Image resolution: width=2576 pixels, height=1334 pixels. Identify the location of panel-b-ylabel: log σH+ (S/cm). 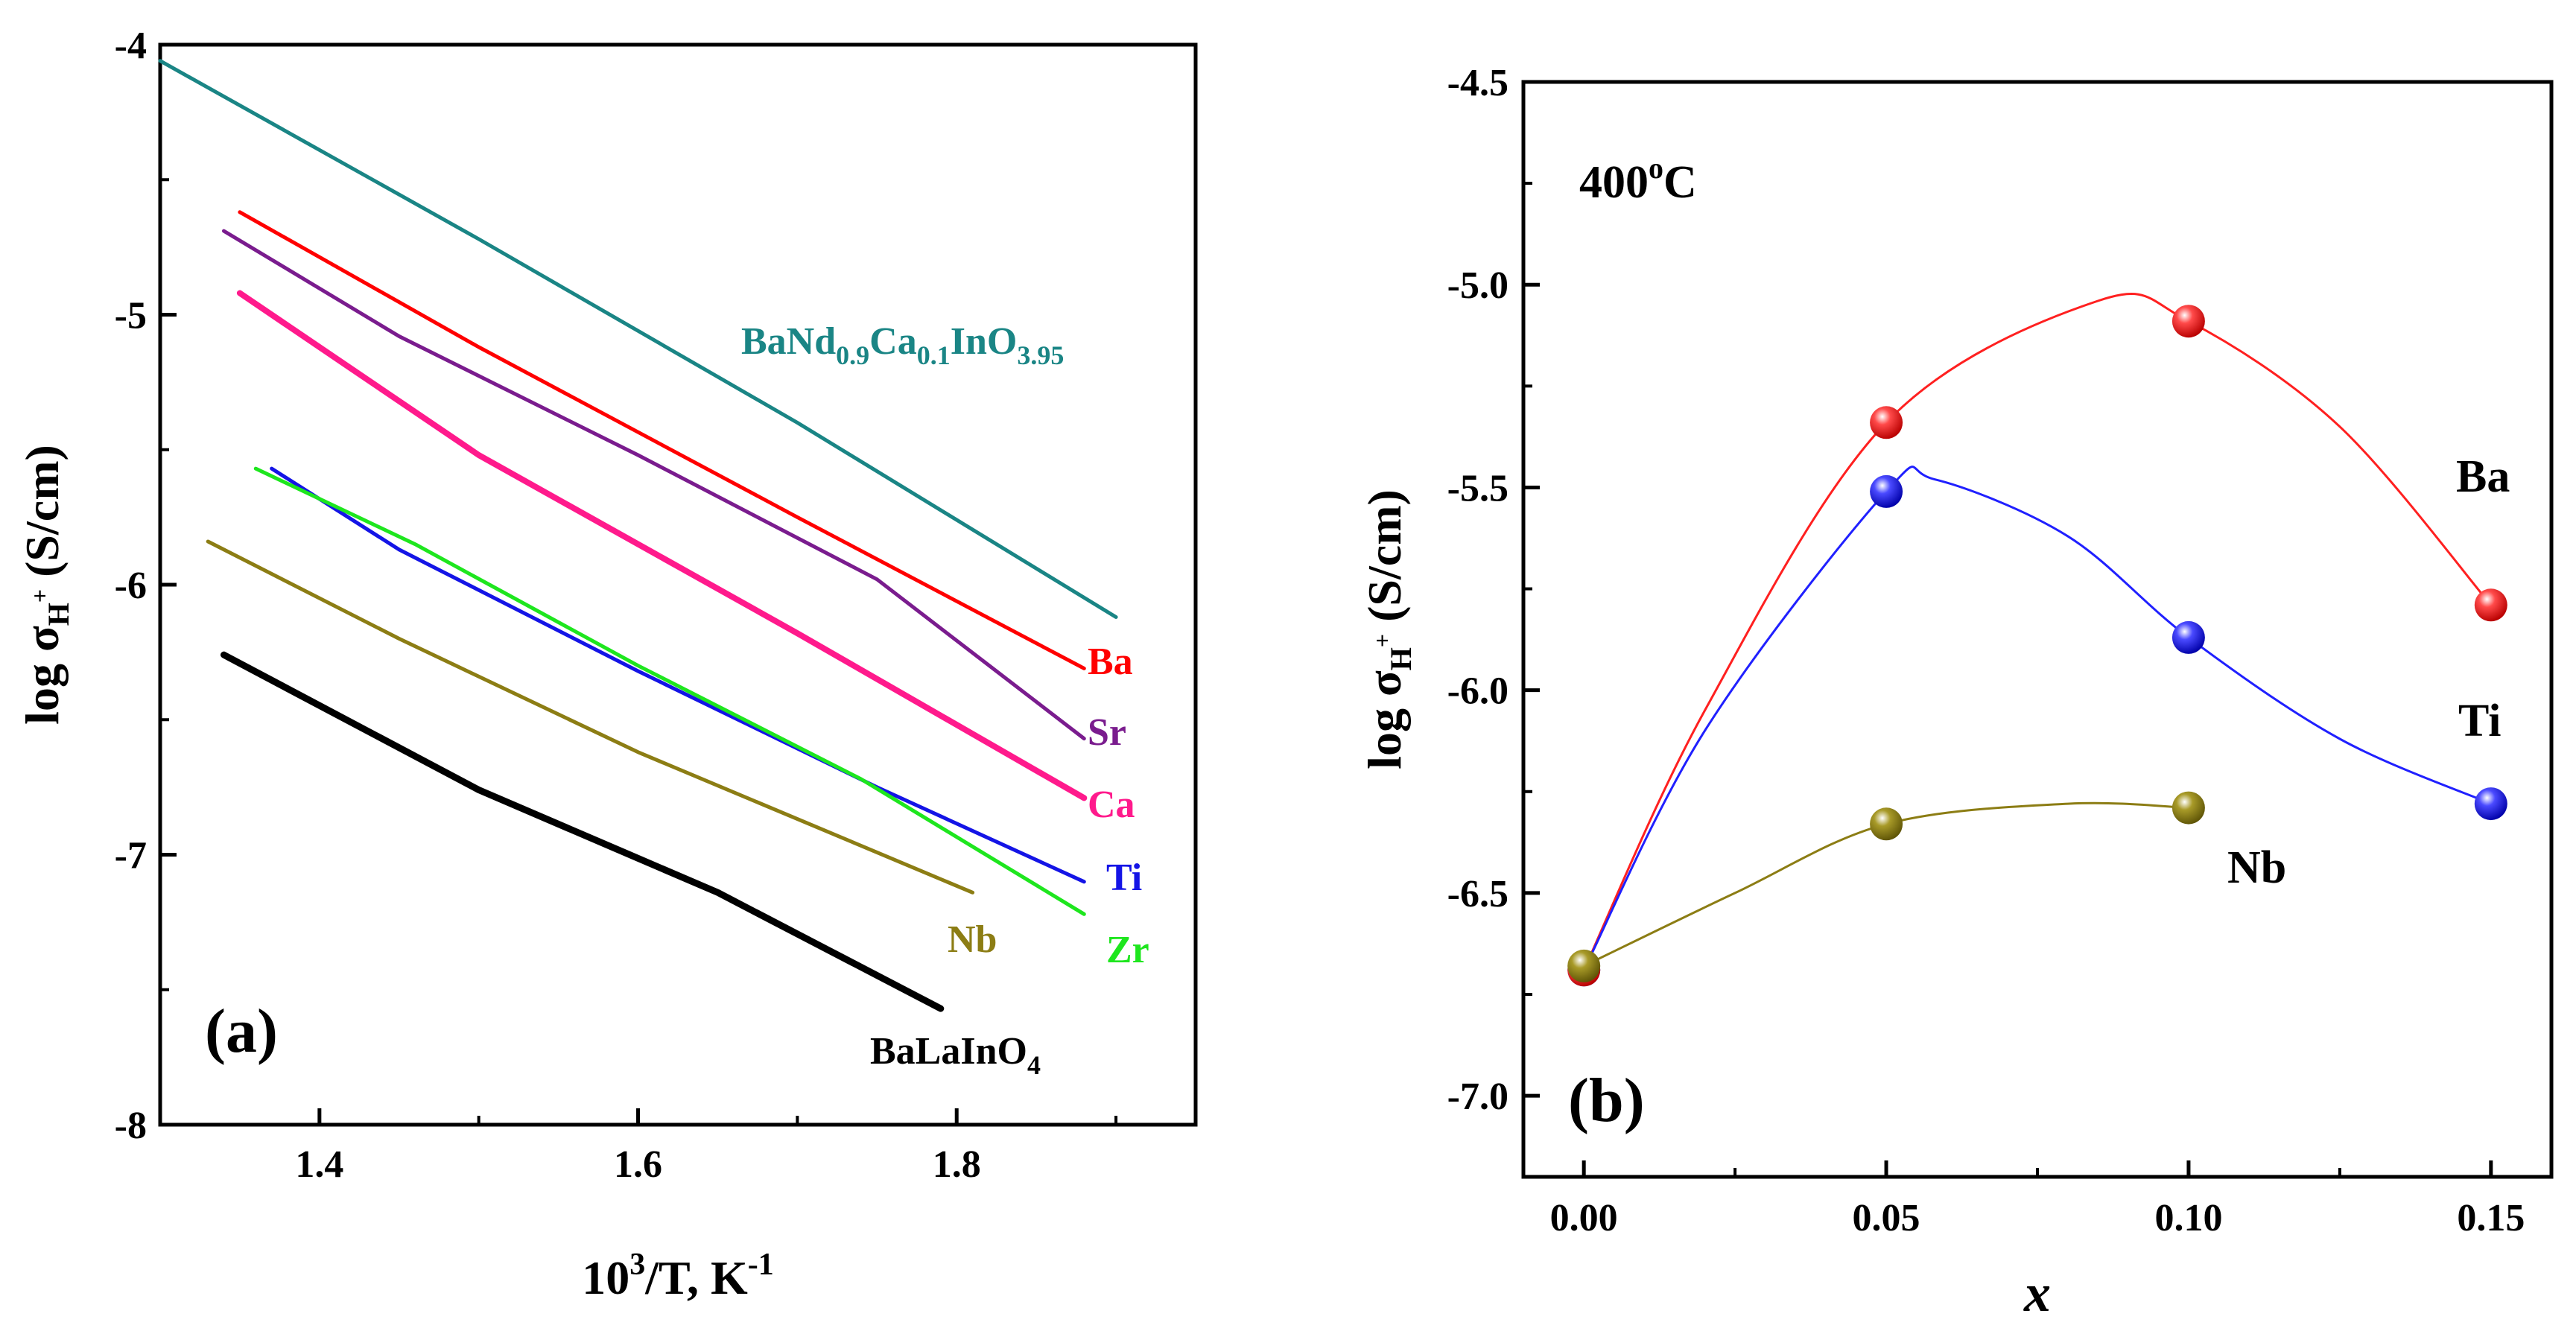
(1388, 629).